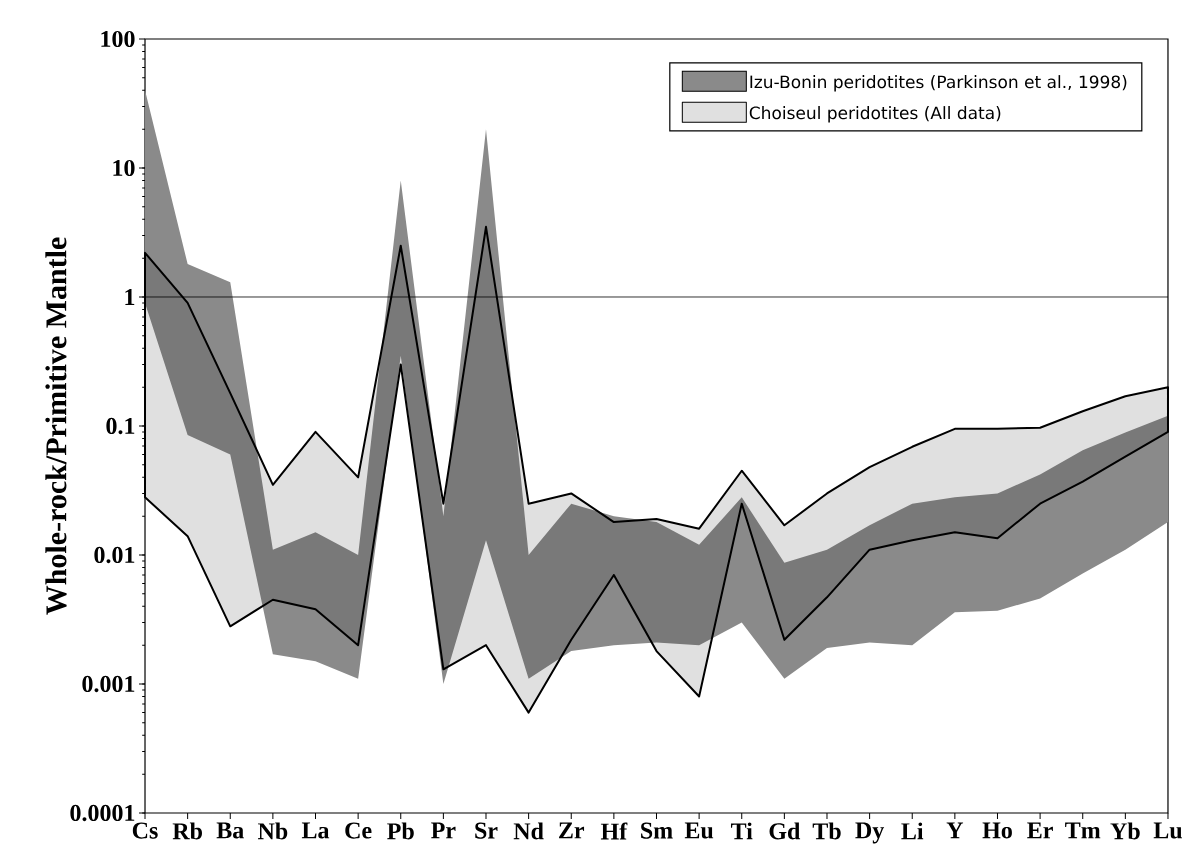  Describe the element at coordinates (443, 830) in the screenshot. I see `x-tick-label: Pr` at that location.